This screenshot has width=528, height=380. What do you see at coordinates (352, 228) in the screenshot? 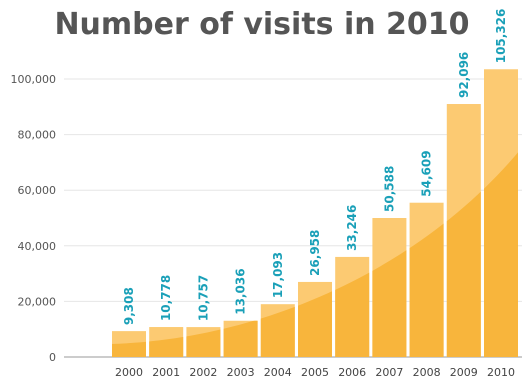
I see `data-label: 33,246` at bounding box center [352, 228].